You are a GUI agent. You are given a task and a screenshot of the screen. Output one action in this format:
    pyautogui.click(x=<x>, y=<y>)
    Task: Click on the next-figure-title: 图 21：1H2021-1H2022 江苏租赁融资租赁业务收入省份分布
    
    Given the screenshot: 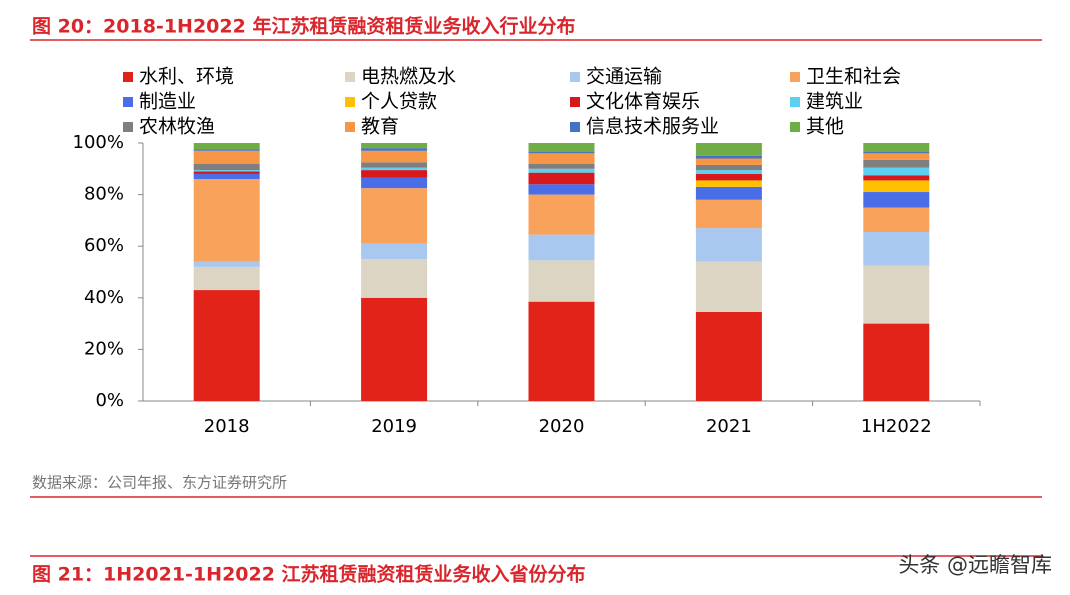 What is the action you would take?
    pyautogui.click(x=309, y=574)
    